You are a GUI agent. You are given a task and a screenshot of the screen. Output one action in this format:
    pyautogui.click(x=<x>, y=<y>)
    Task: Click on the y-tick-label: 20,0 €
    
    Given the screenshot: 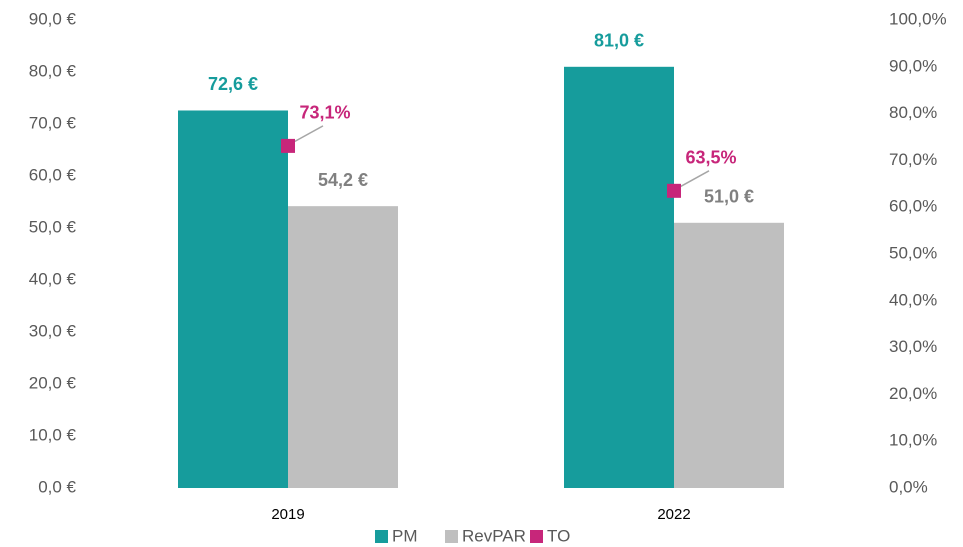 What is the action you would take?
    pyautogui.click(x=53, y=382)
    